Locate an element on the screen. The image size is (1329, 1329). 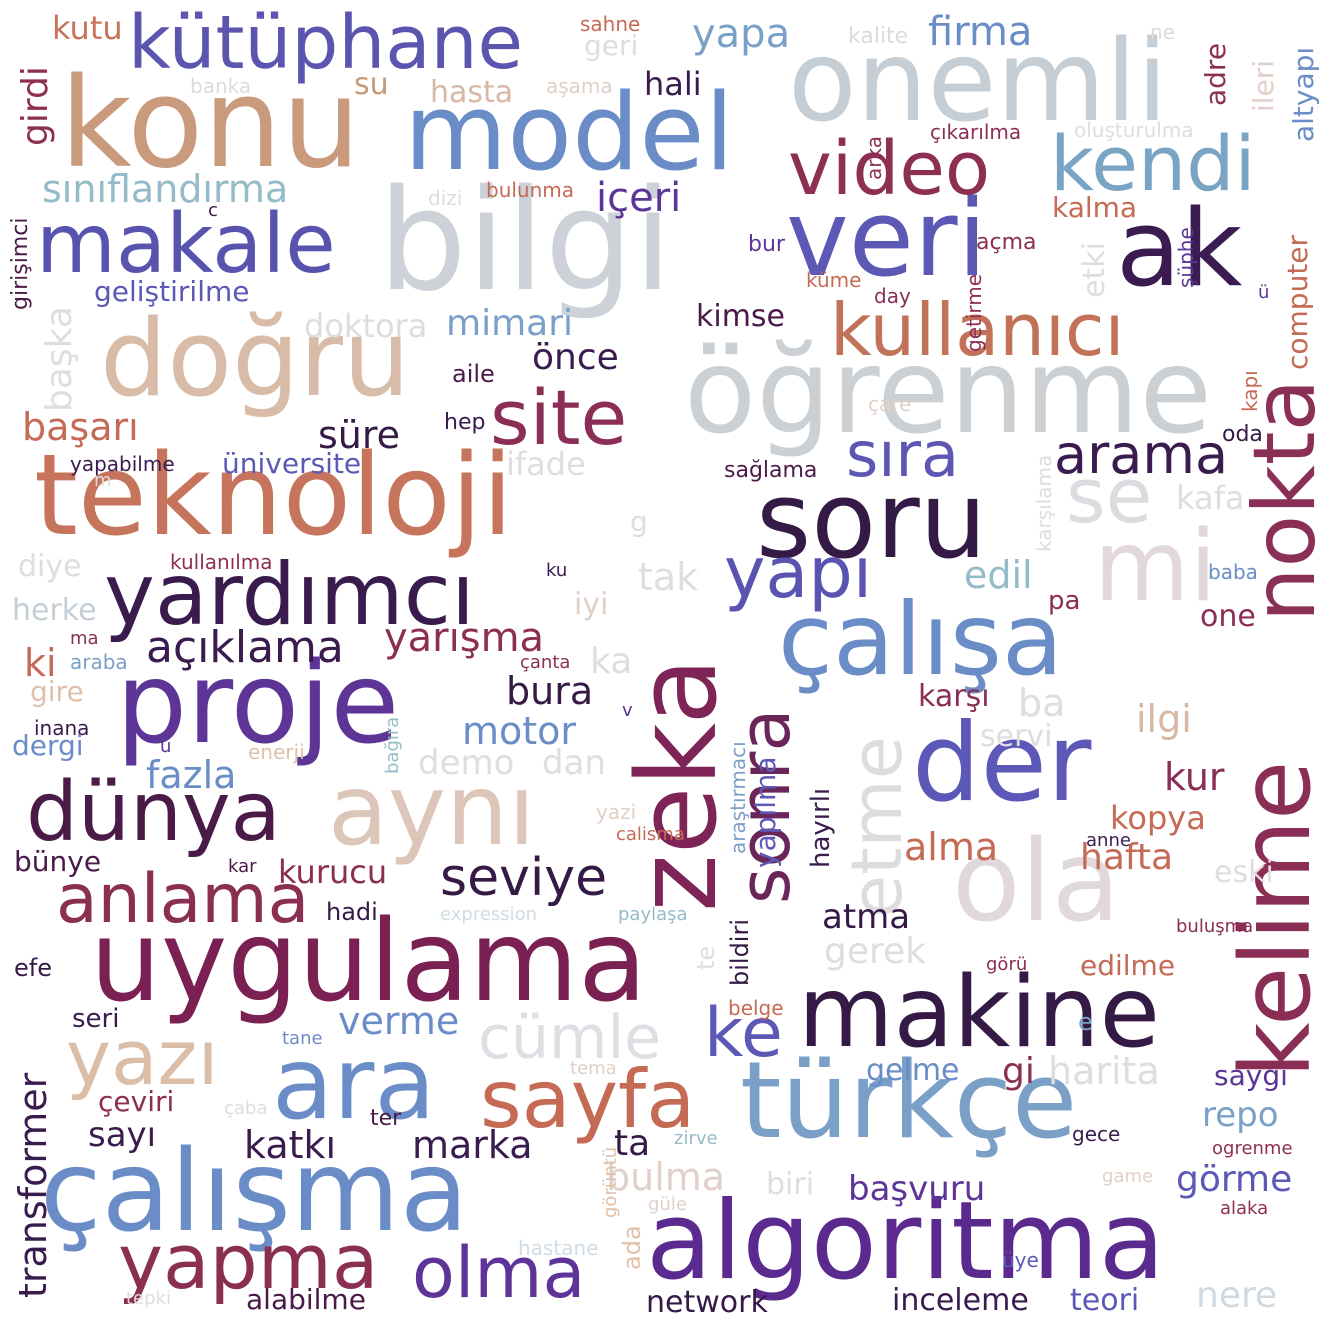
word: fazla is located at coordinates (191, 775).